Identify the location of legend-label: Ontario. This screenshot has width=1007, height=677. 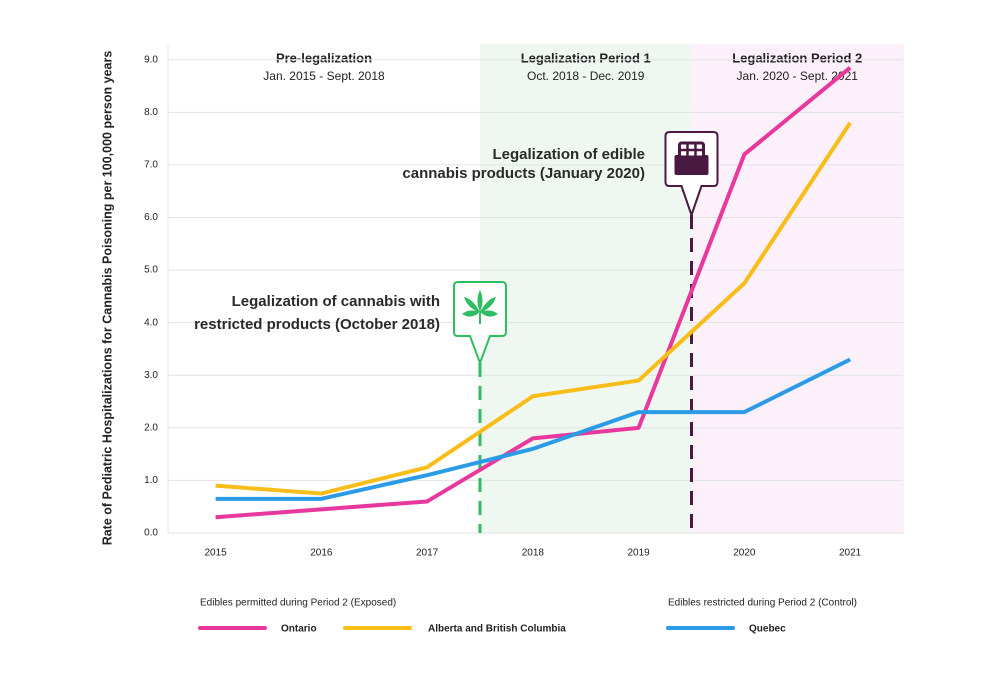
(299, 629).